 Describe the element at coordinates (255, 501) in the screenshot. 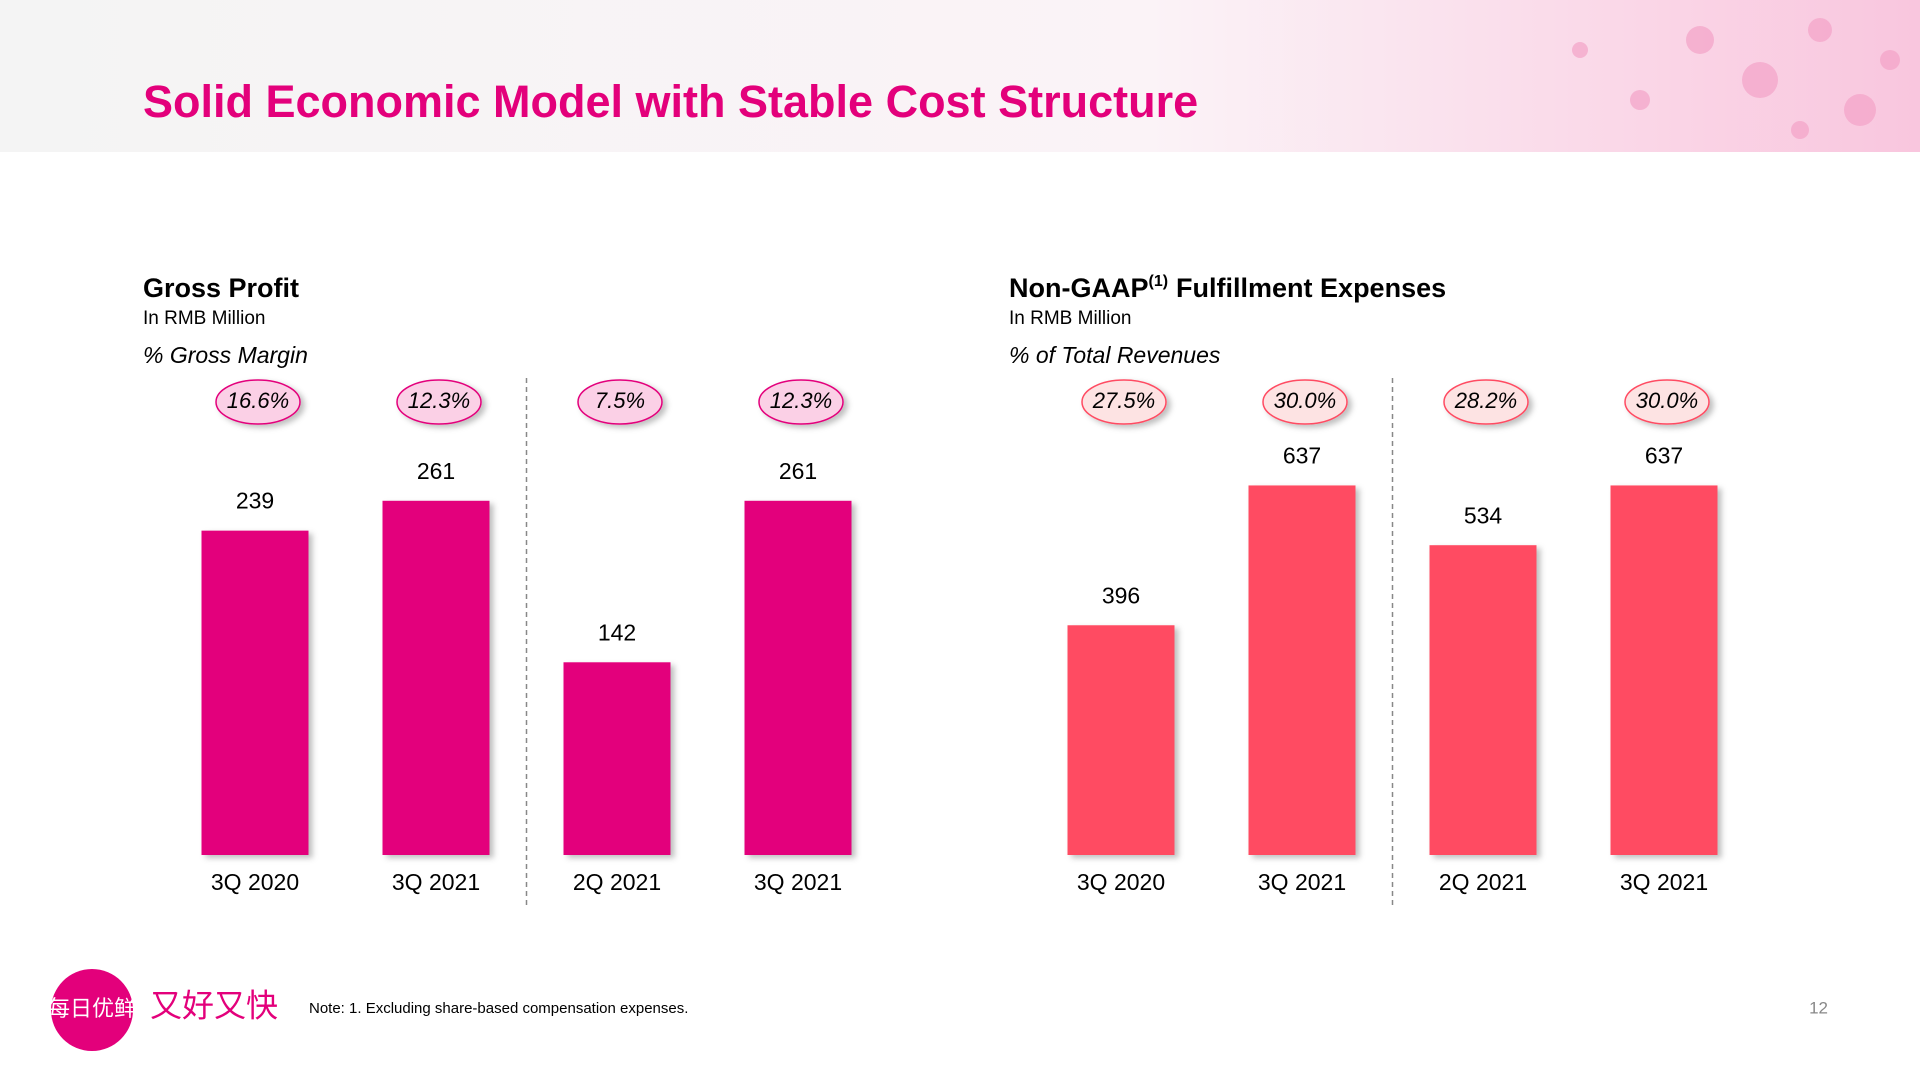

I see `value-label: 239` at that location.